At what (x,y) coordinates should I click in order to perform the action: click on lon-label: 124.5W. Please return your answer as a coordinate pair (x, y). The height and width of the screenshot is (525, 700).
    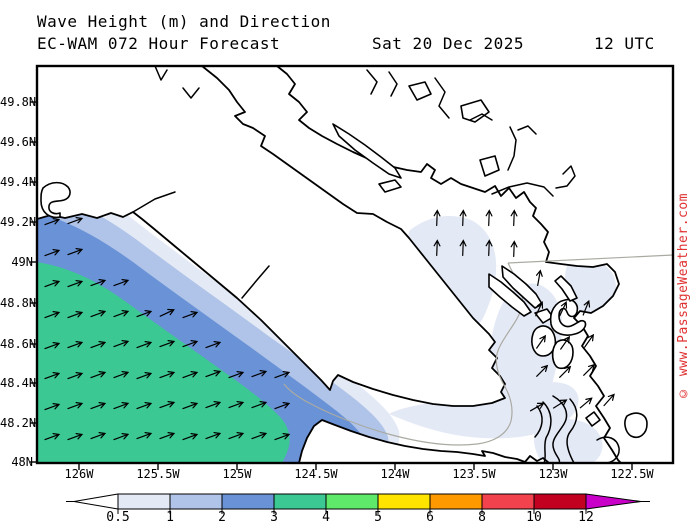
    Looking at the image, I should click on (316, 474).